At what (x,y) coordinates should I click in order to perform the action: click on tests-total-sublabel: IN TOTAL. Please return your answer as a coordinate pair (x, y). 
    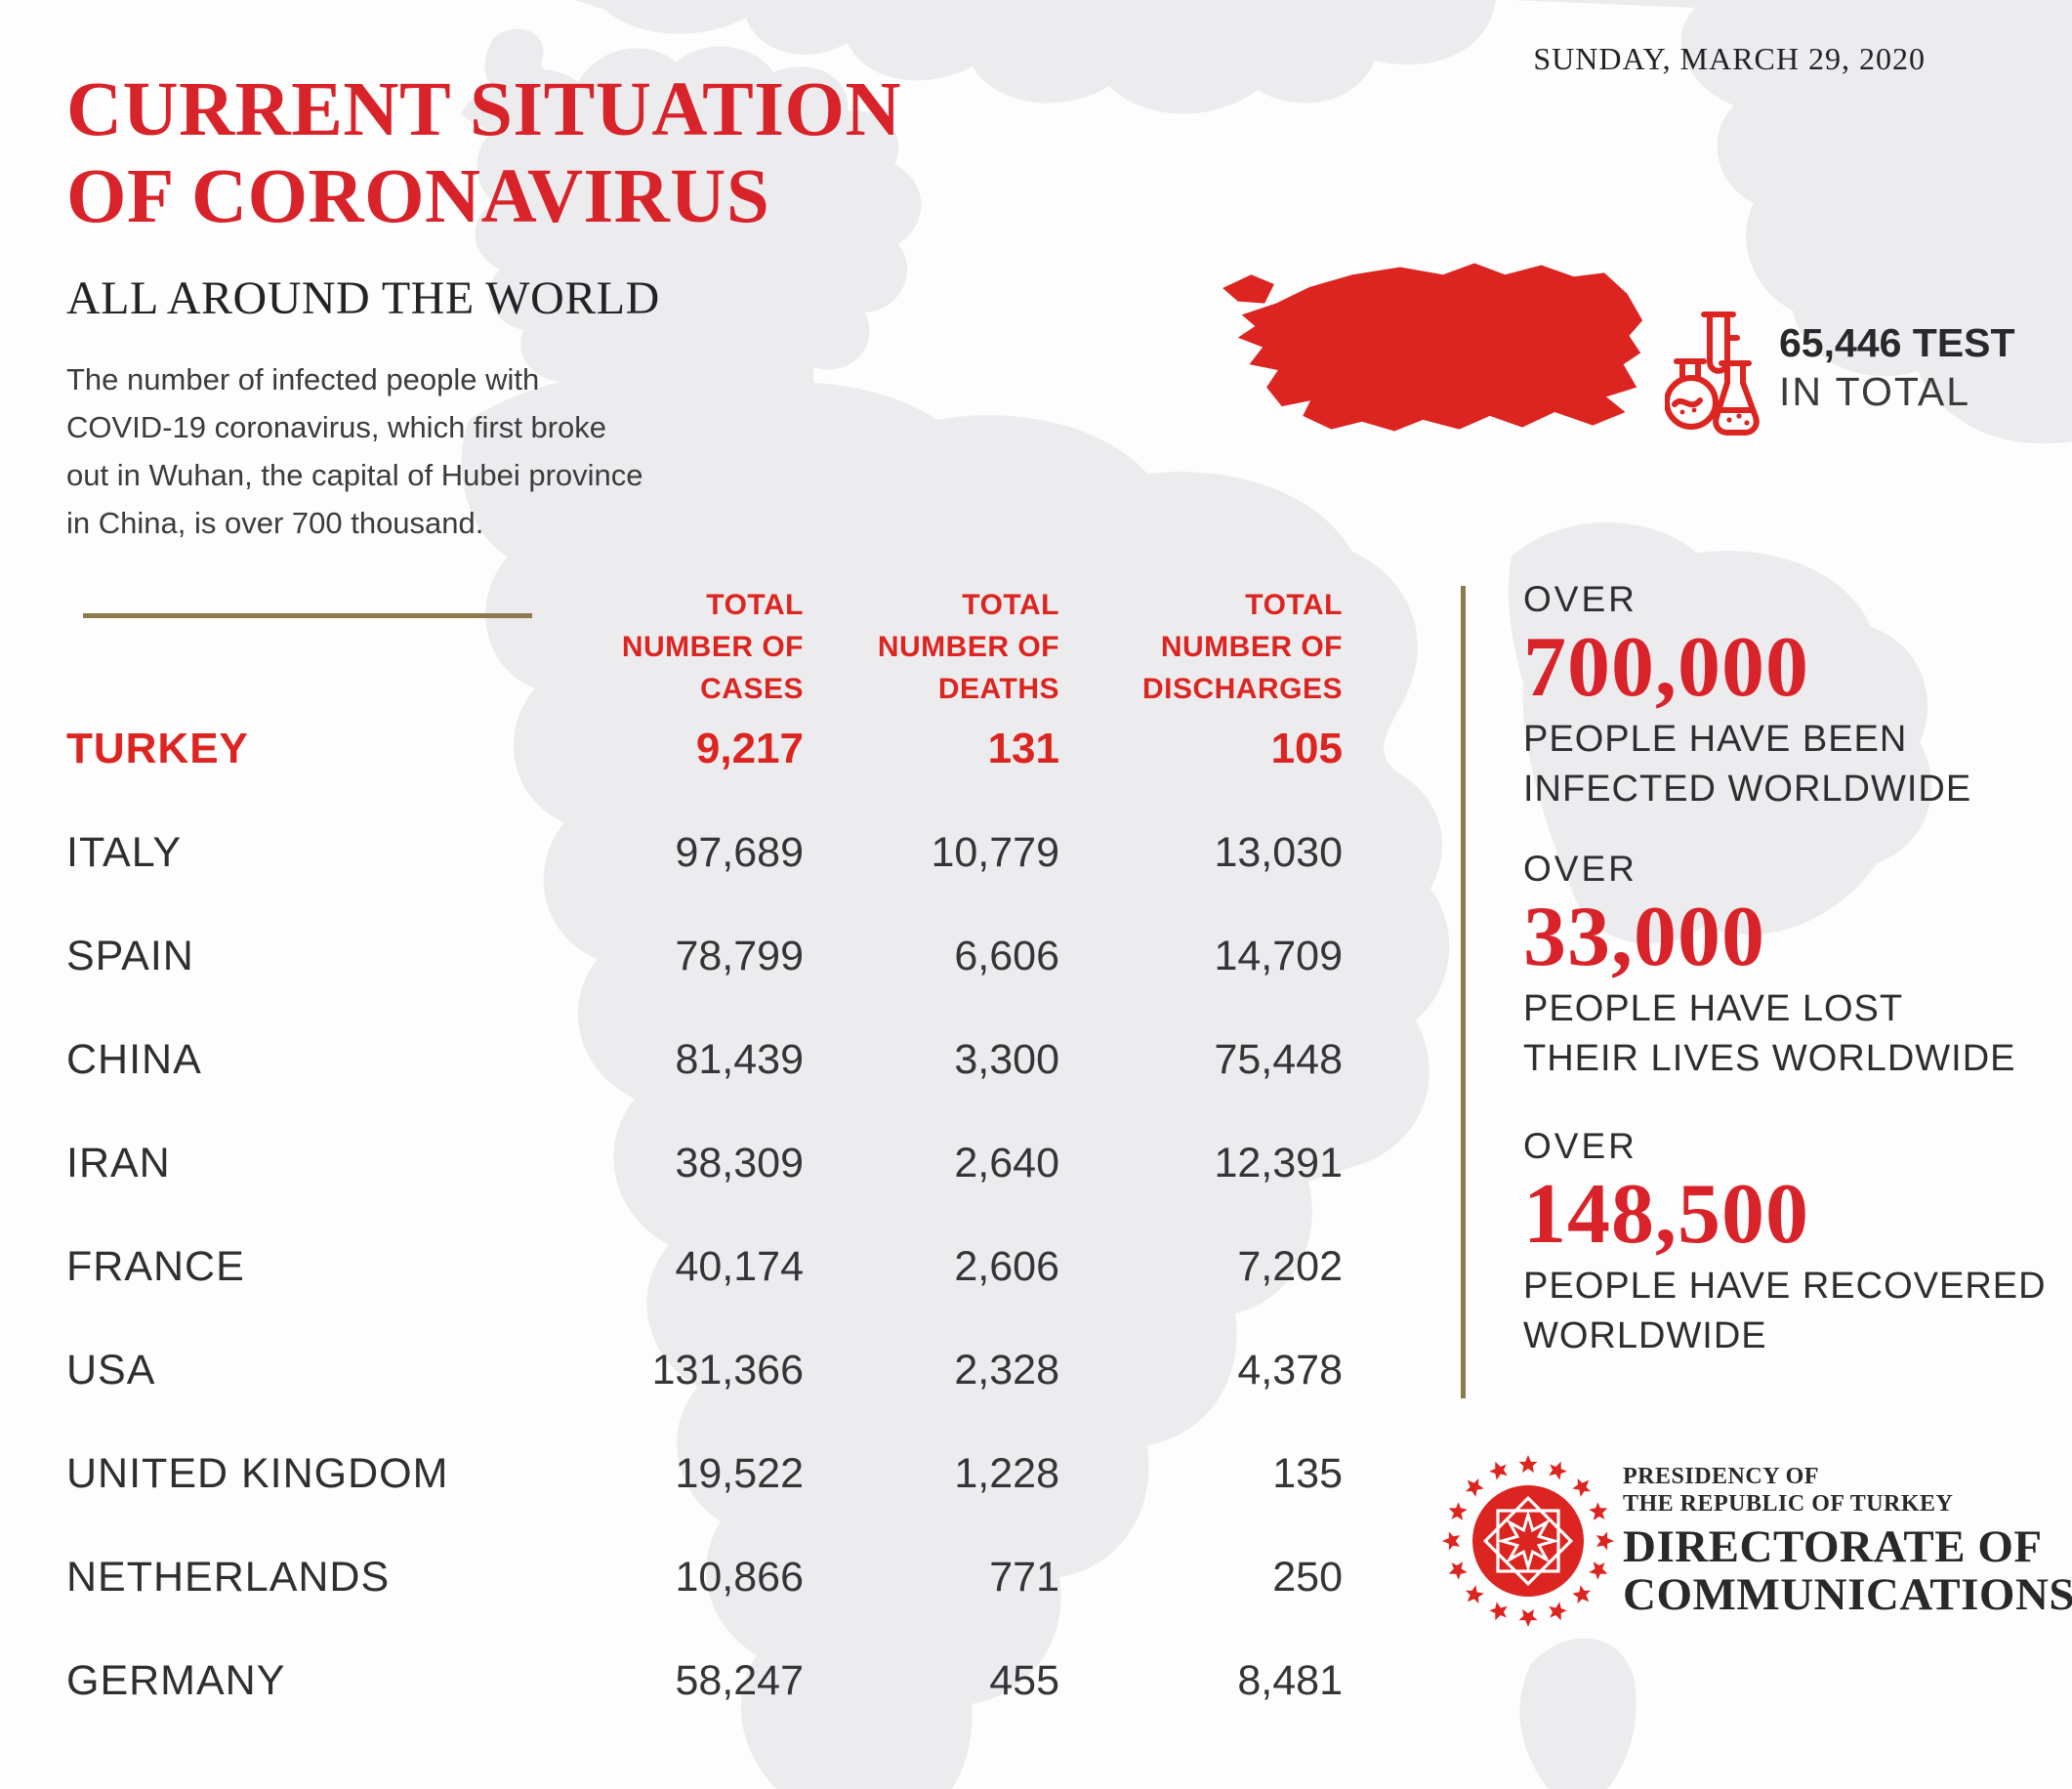
    Looking at the image, I should click on (1874, 391).